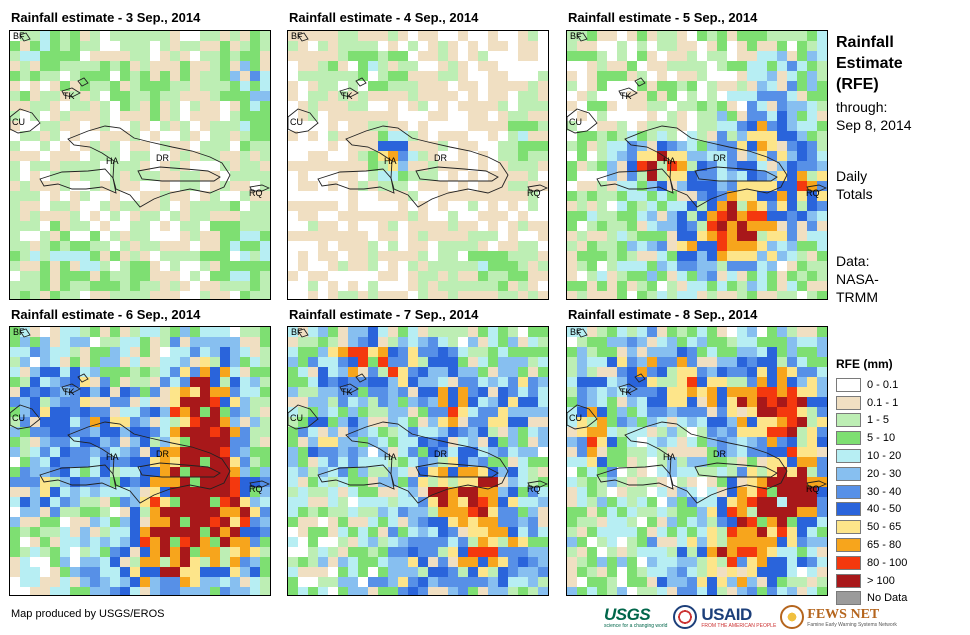 The image size is (970, 635). What do you see at coordinates (88, 614) in the screenshot?
I see `credit-text: Map produced by USGS/EROS` at bounding box center [88, 614].